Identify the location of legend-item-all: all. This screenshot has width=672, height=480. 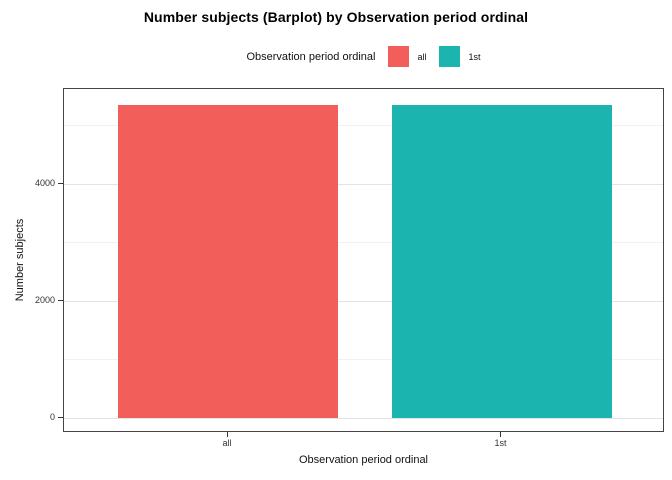
(407, 56).